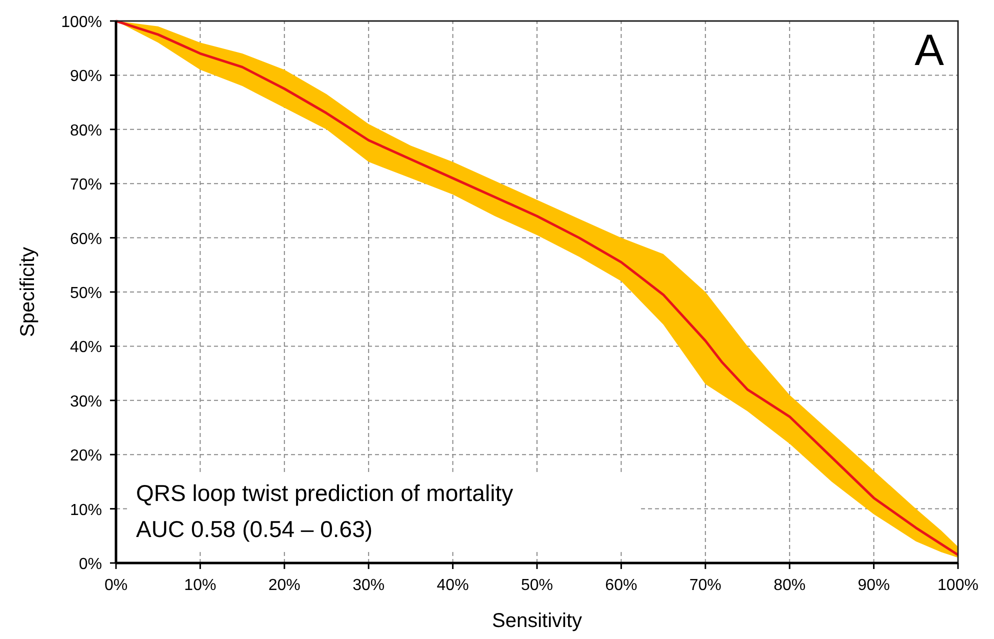  What do you see at coordinates (621, 585) in the screenshot?
I see `x-tick-label: 60%` at bounding box center [621, 585].